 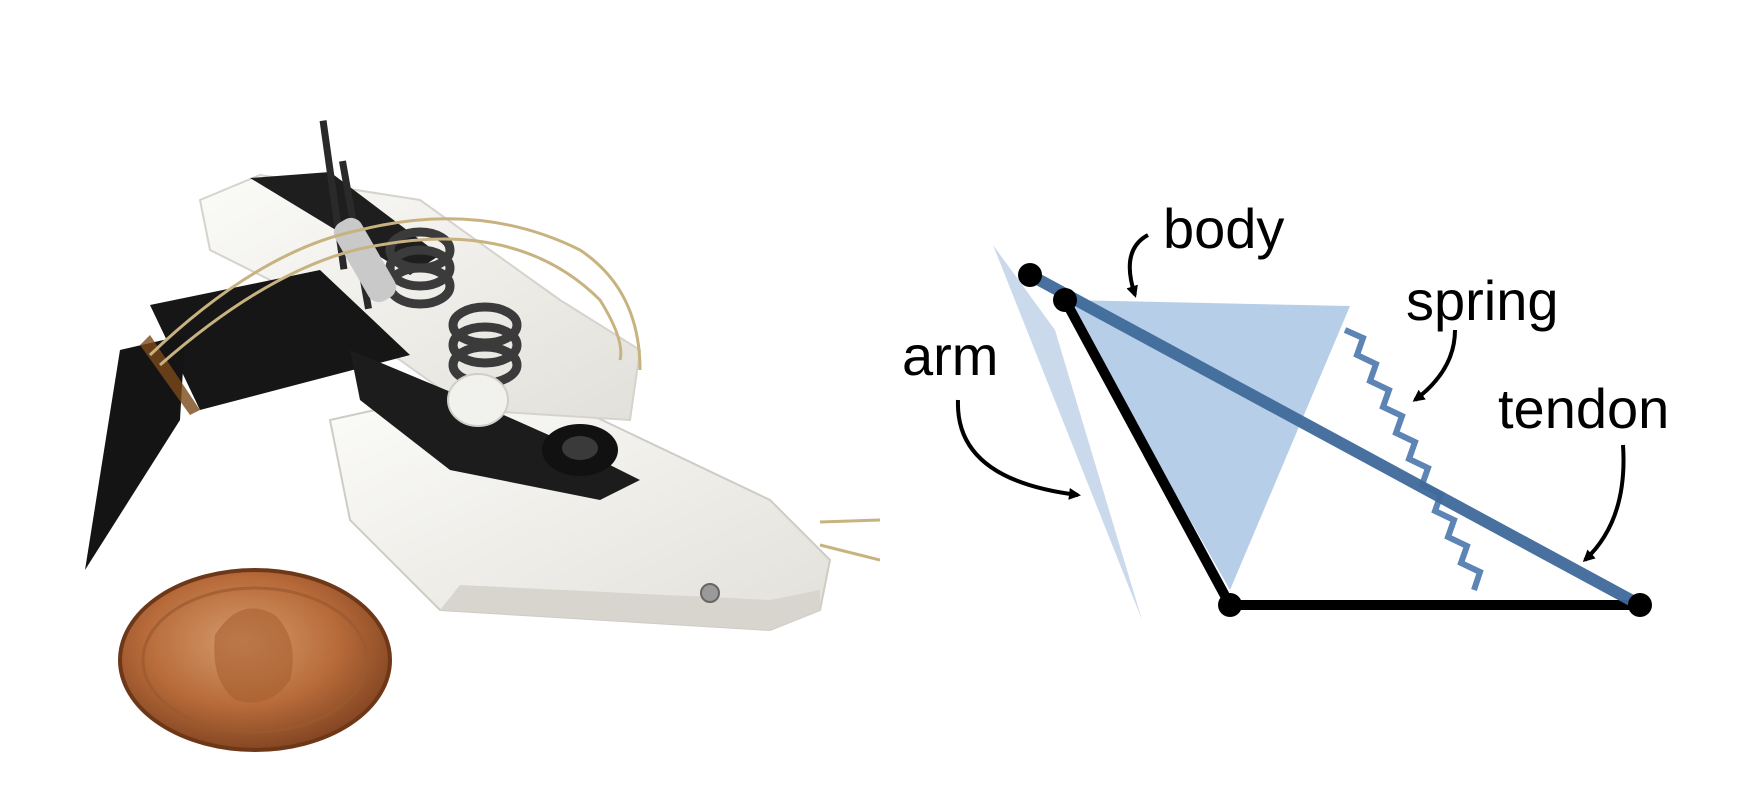 I want to click on label-tendon: tendon, so click(x=1583, y=408).